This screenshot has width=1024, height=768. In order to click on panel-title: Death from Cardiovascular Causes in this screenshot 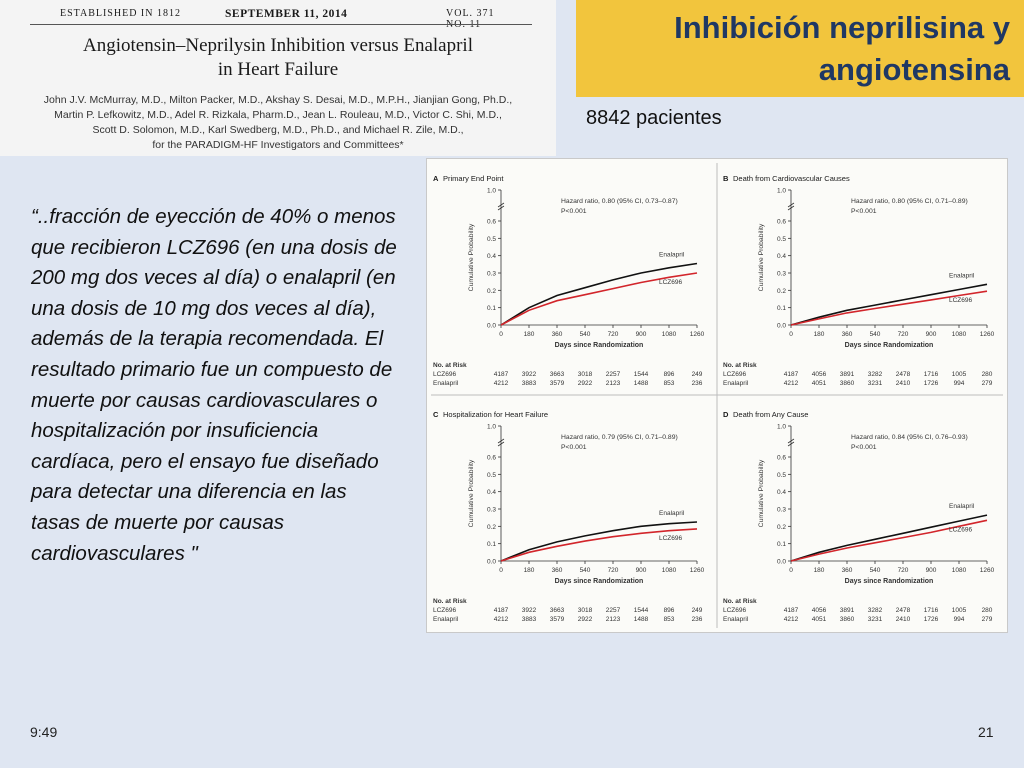, I will do `click(791, 178)`.